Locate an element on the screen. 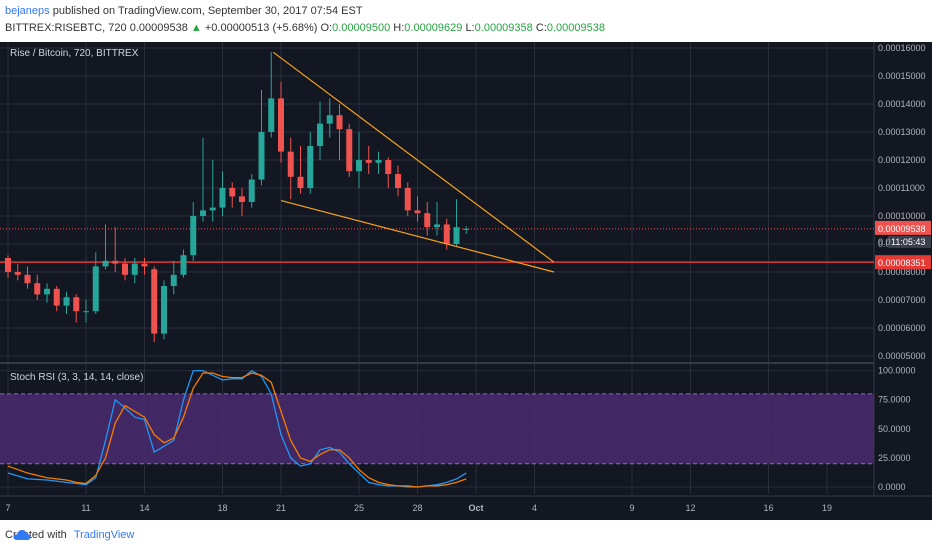 The image size is (932, 550). change-arrow-icon: ▲ is located at coordinates (196, 28).